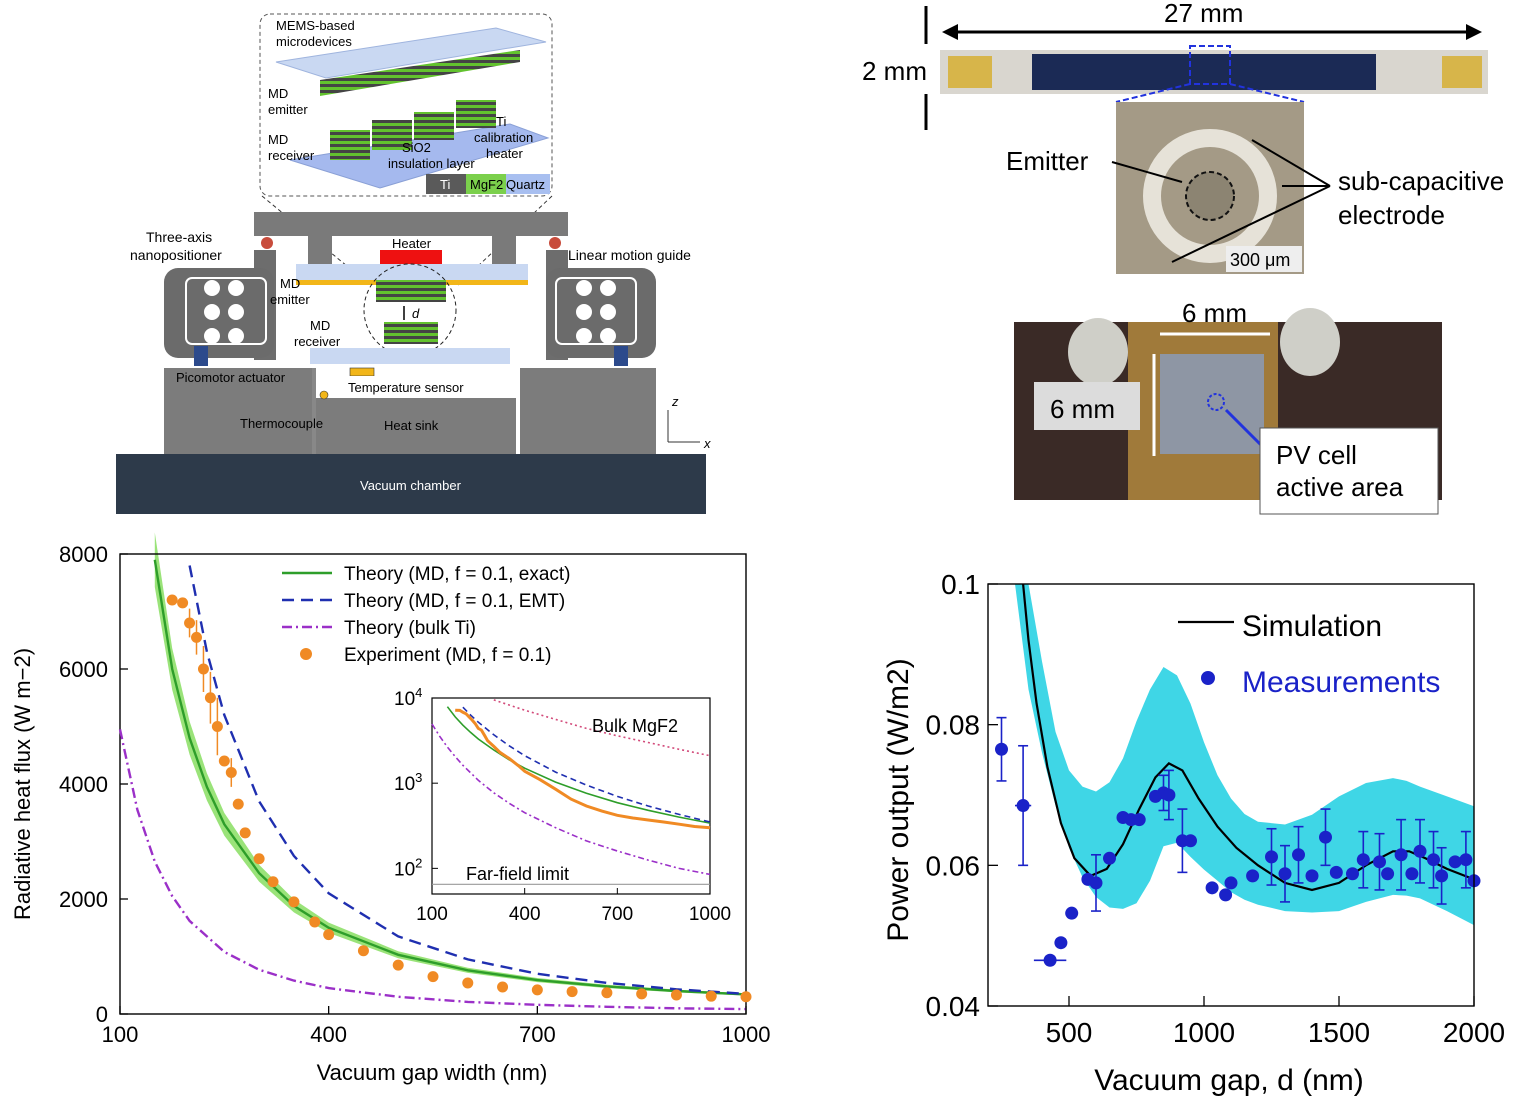  I want to click on inset-md-receiver-label: MD receiver, so click(291, 147).